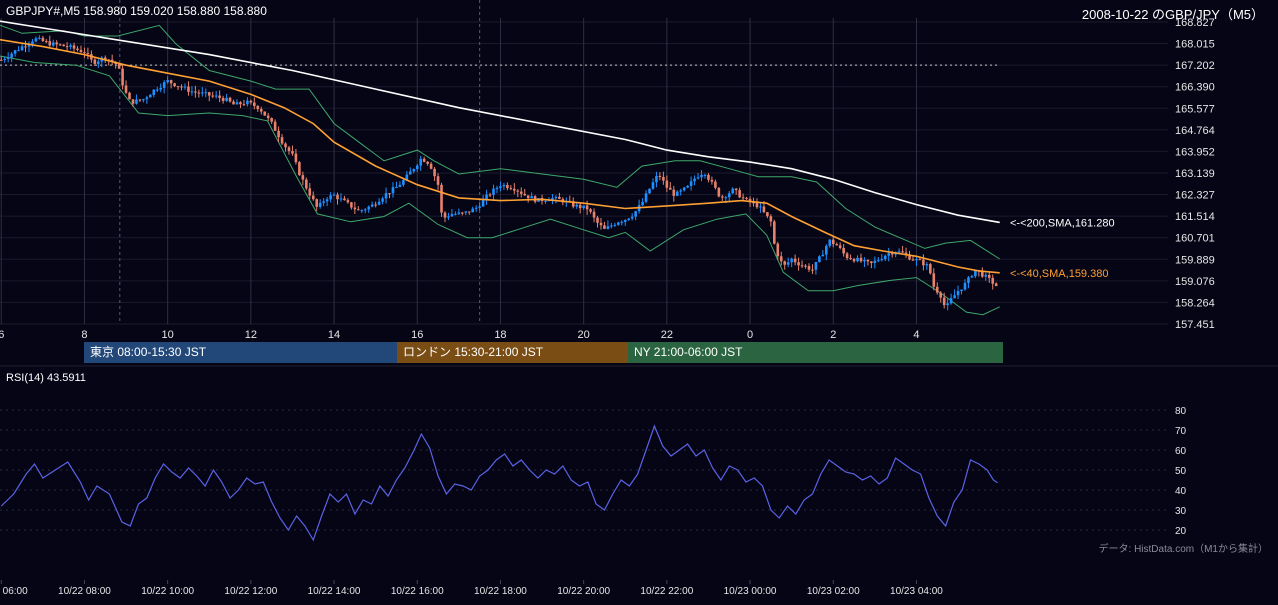 The width and height of the screenshot is (1278, 605). What do you see at coordinates (84, 591) in the screenshot?
I see `time-tick-label: 10/22 08:00` at bounding box center [84, 591].